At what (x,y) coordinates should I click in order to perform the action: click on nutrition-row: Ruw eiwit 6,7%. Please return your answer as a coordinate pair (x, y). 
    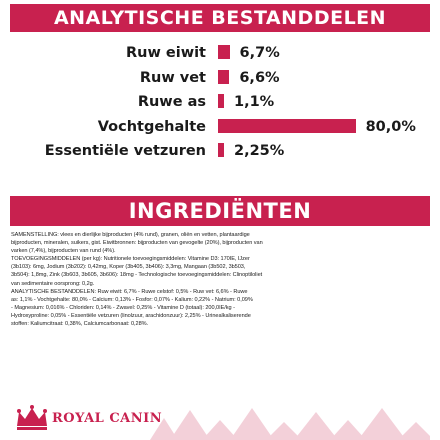
    Looking at the image, I should click on (220, 53).